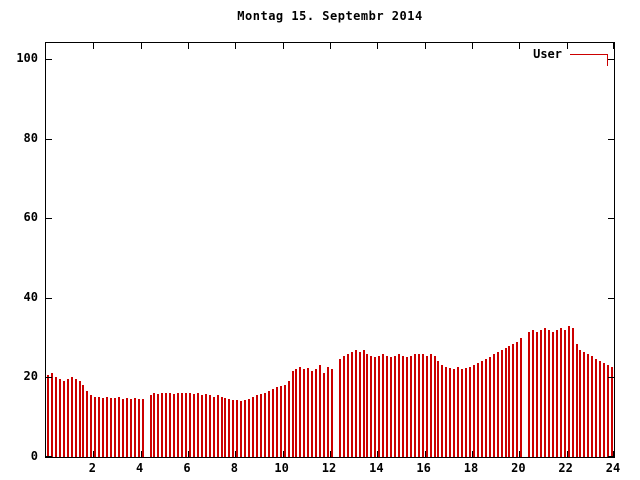  Describe the element at coordinates (281, 468) in the screenshot. I see `x-axis-tick-label: 10` at that location.